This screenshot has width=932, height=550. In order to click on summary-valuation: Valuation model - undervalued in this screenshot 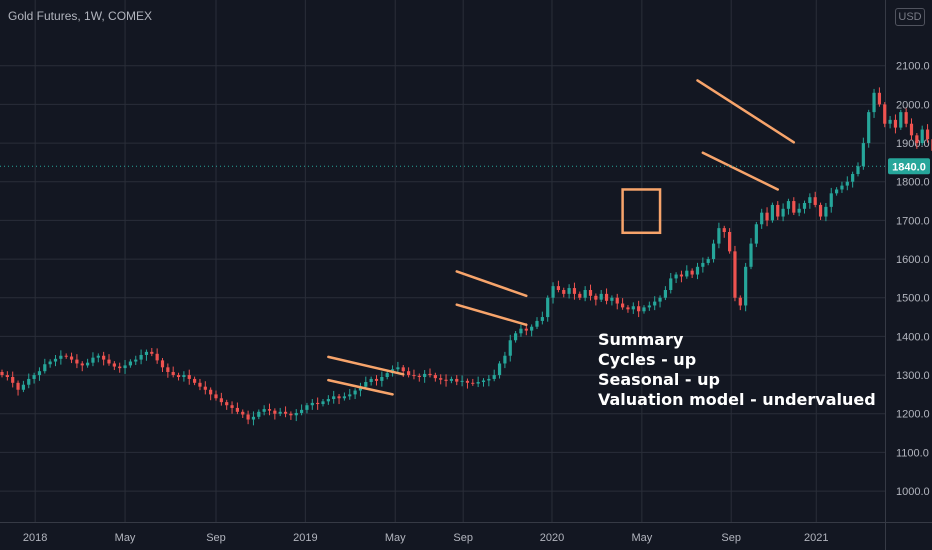, I will do `click(737, 399)`.